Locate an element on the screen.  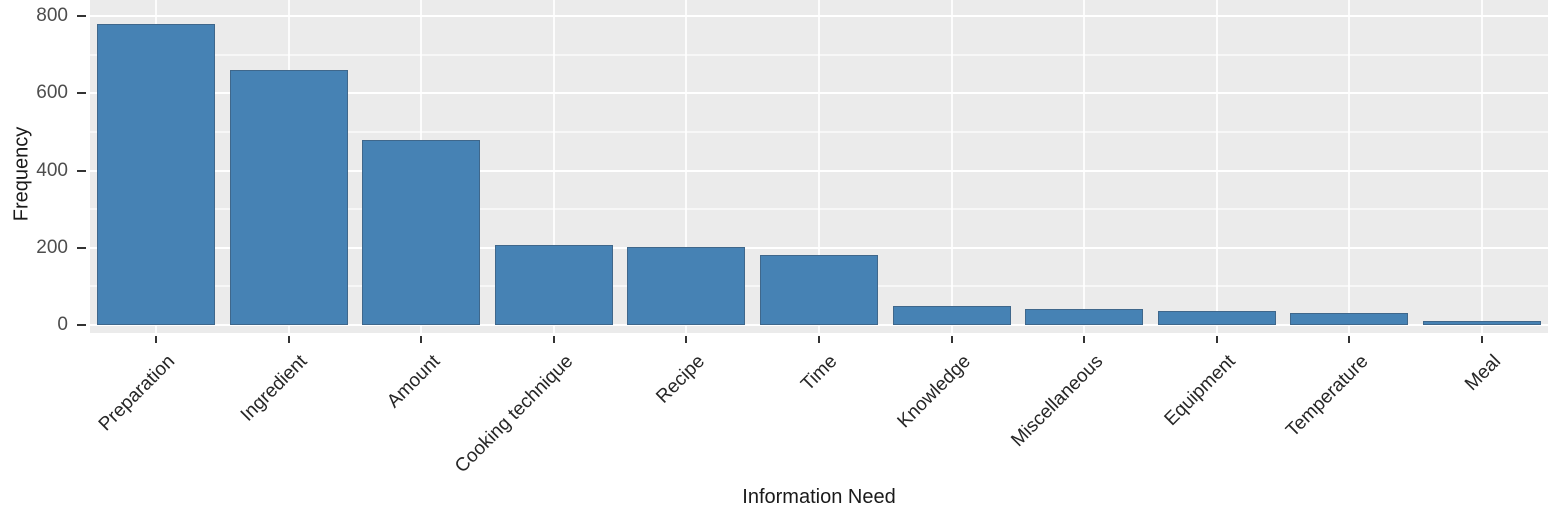
x-tick-label: Knowledge is located at coordinates (934, 392).